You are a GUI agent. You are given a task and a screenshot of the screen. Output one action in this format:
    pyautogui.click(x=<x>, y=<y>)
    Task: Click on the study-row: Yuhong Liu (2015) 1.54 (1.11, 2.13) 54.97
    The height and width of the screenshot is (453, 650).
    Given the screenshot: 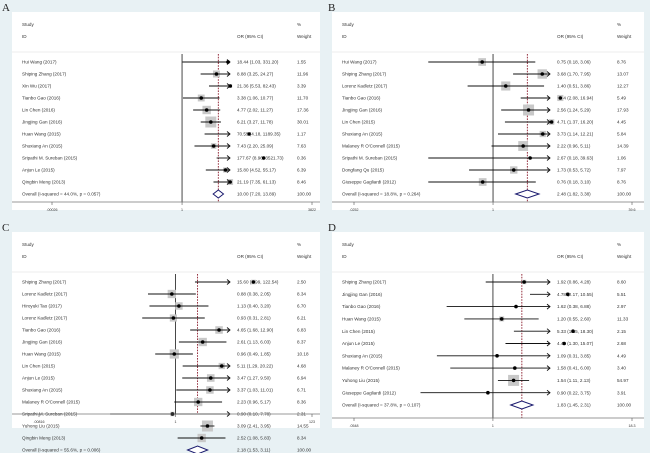 What is the action you would take?
    pyautogui.click(x=485, y=380)
    